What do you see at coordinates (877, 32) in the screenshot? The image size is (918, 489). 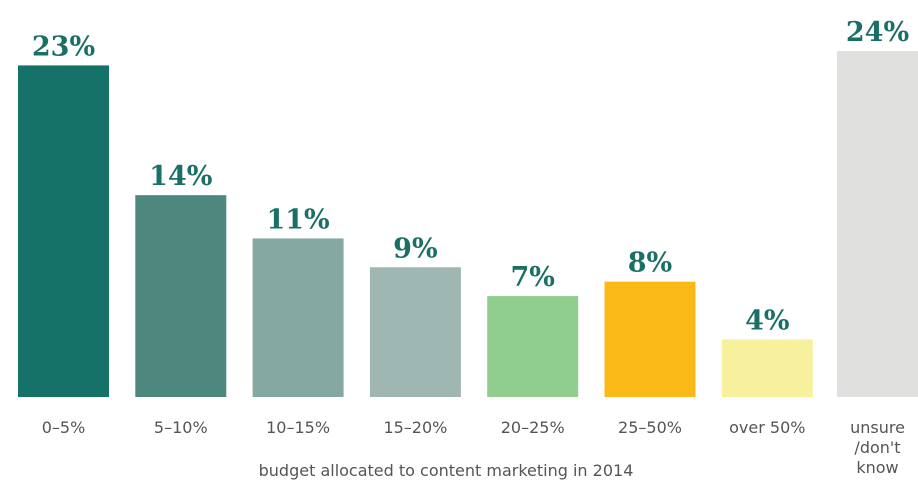 I see `value-label: 24%` at bounding box center [877, 32].